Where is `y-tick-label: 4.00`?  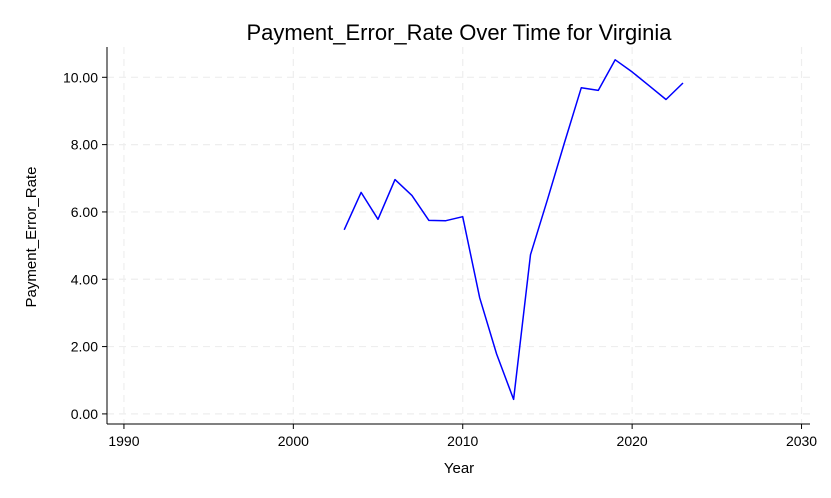
y-tick-label: 4.00 is located at coordinates (84, 279).